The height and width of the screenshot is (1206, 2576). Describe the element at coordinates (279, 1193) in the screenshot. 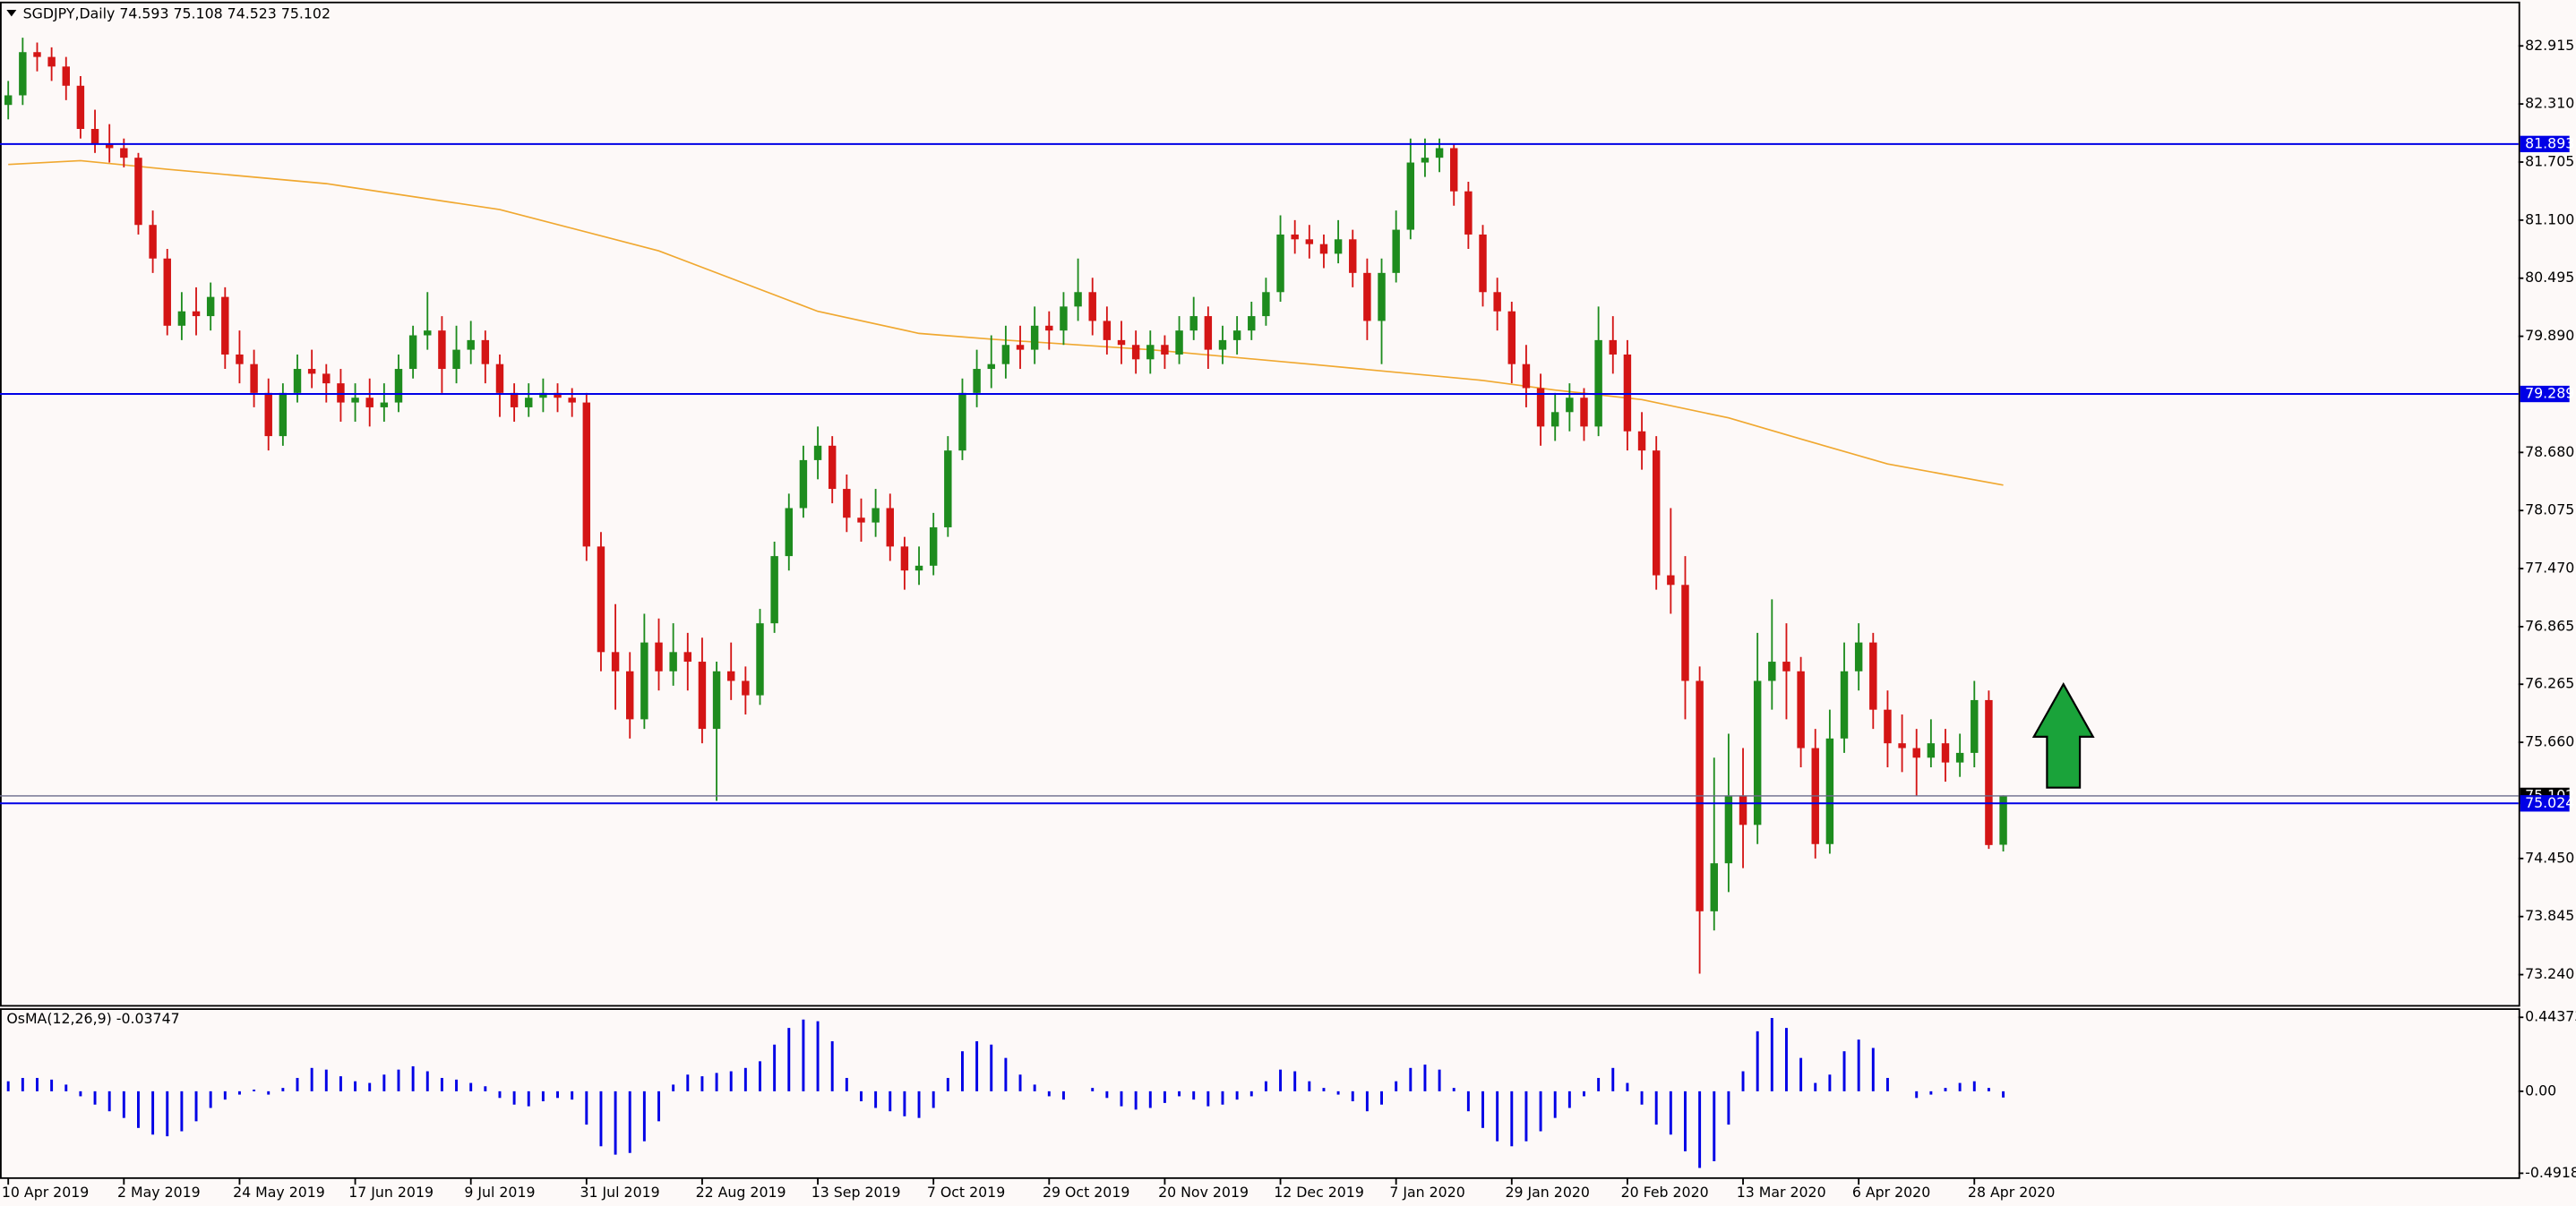

I see `x-tick-label: 24 May 2019` at that location.